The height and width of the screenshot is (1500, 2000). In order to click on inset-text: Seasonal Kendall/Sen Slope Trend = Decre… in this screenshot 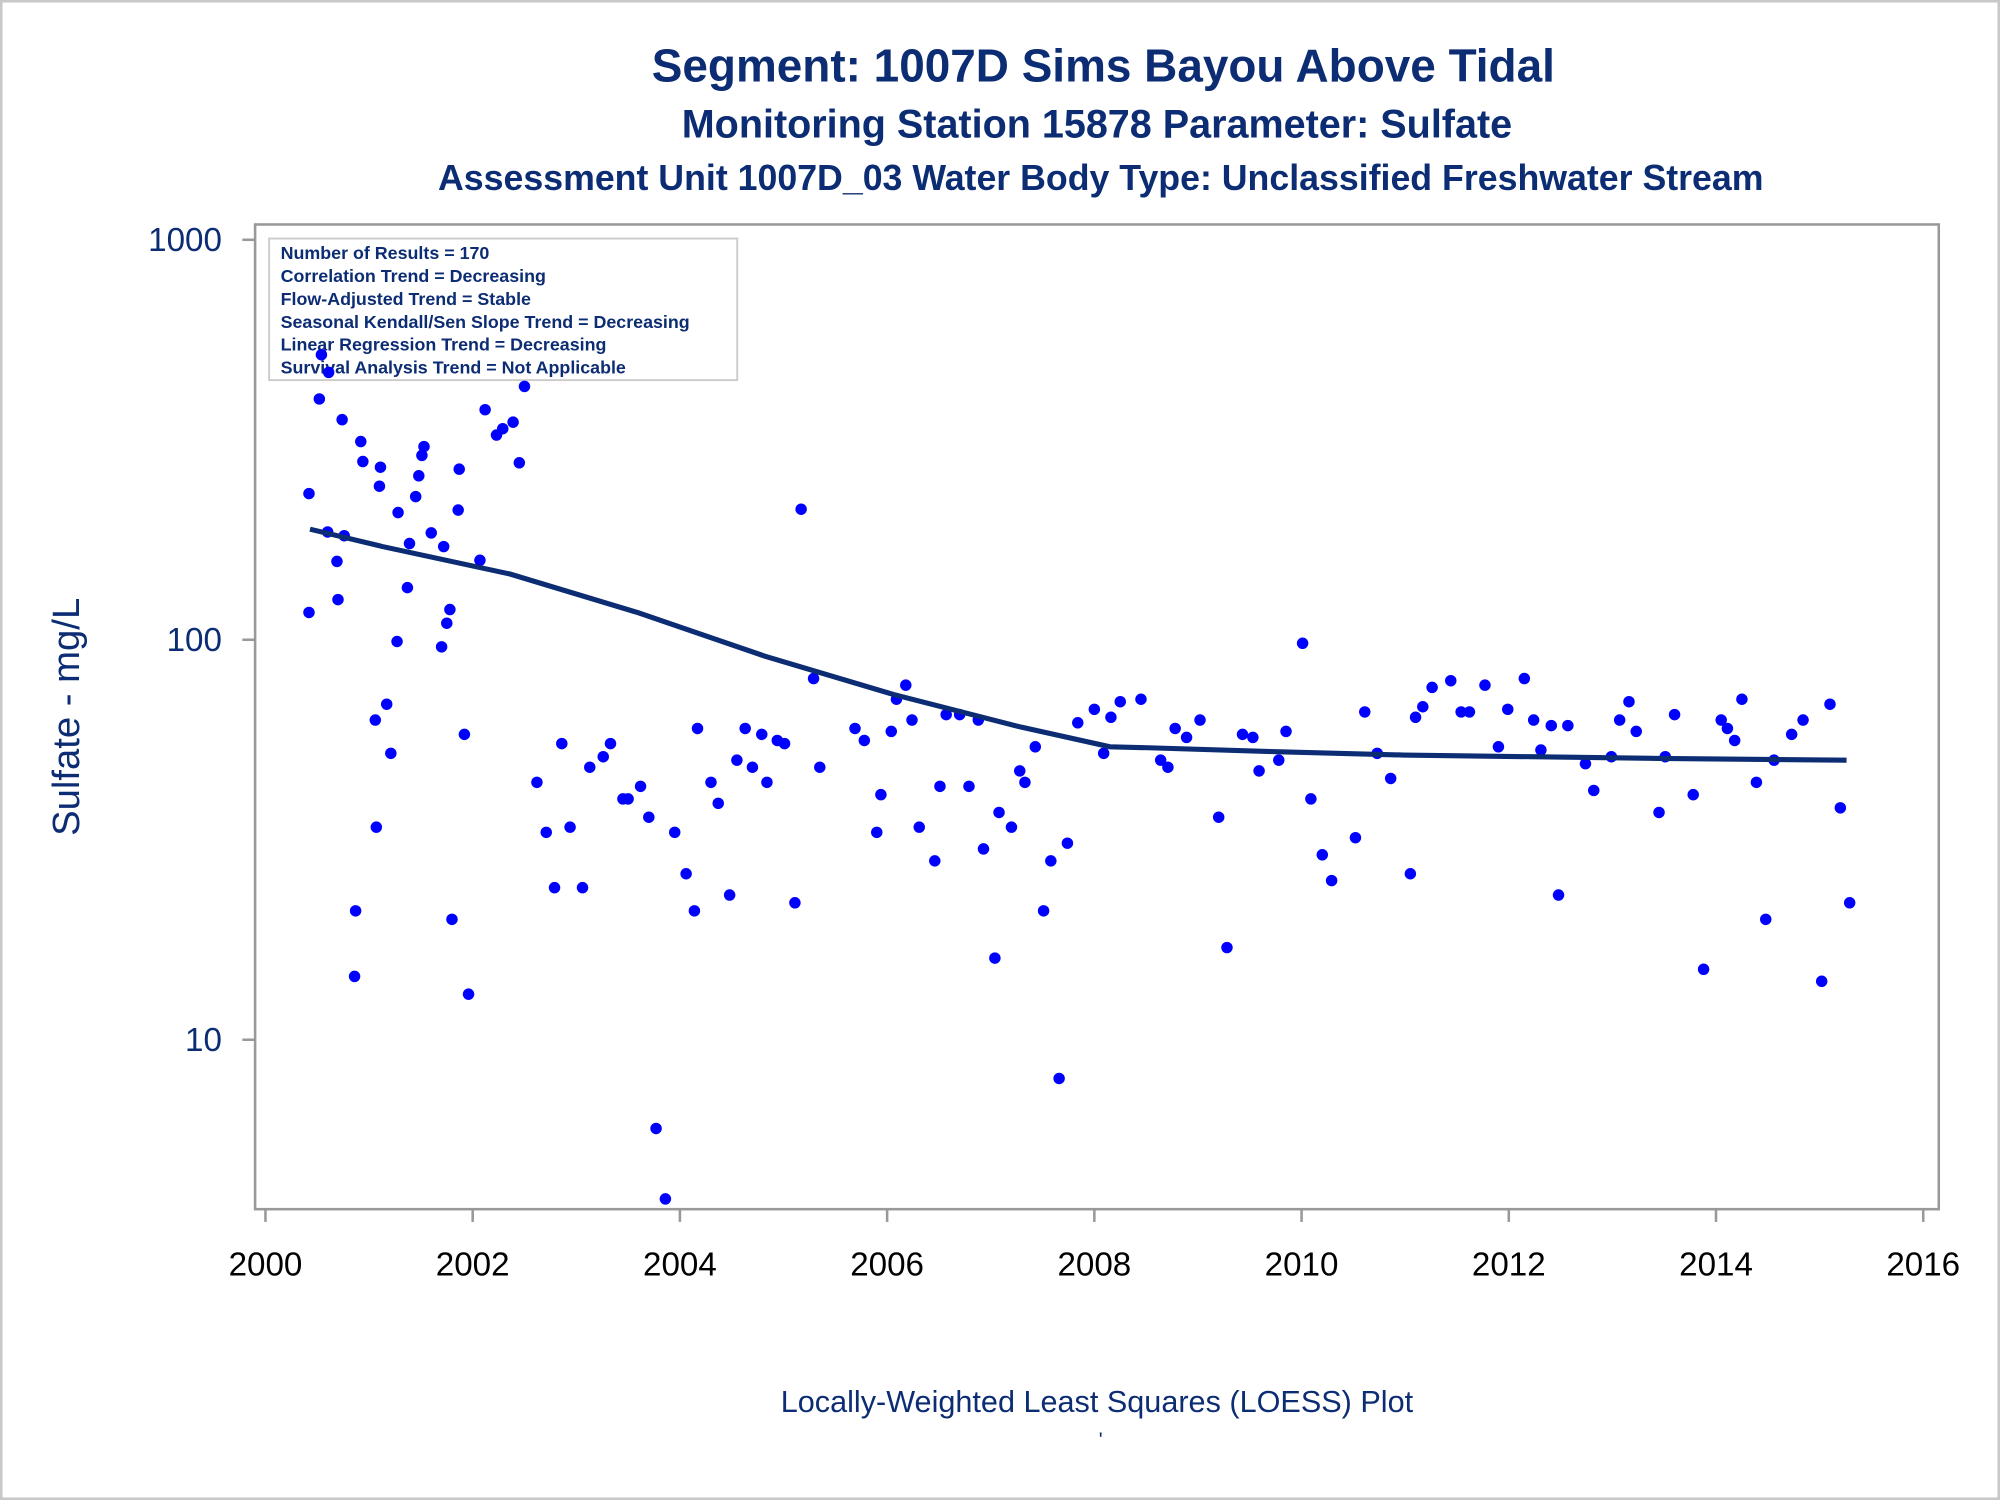, I will do `click(485, 322)`.